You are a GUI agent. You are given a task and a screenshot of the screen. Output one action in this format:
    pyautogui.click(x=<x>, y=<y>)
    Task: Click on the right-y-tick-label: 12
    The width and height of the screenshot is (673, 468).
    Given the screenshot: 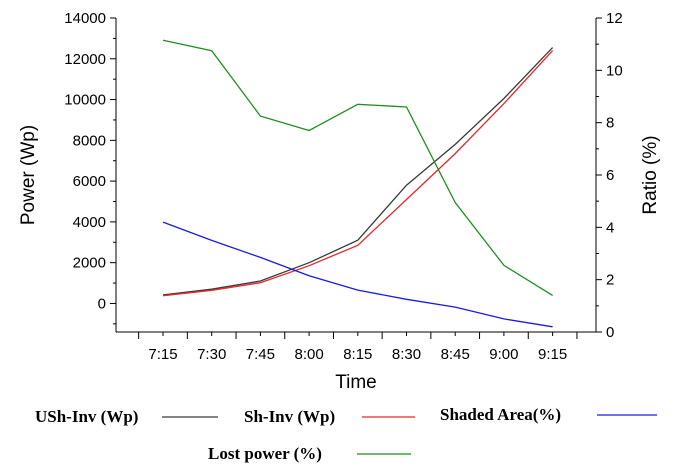 What is the action you would take?
    pyautogui.click(x=614, y=18)
    